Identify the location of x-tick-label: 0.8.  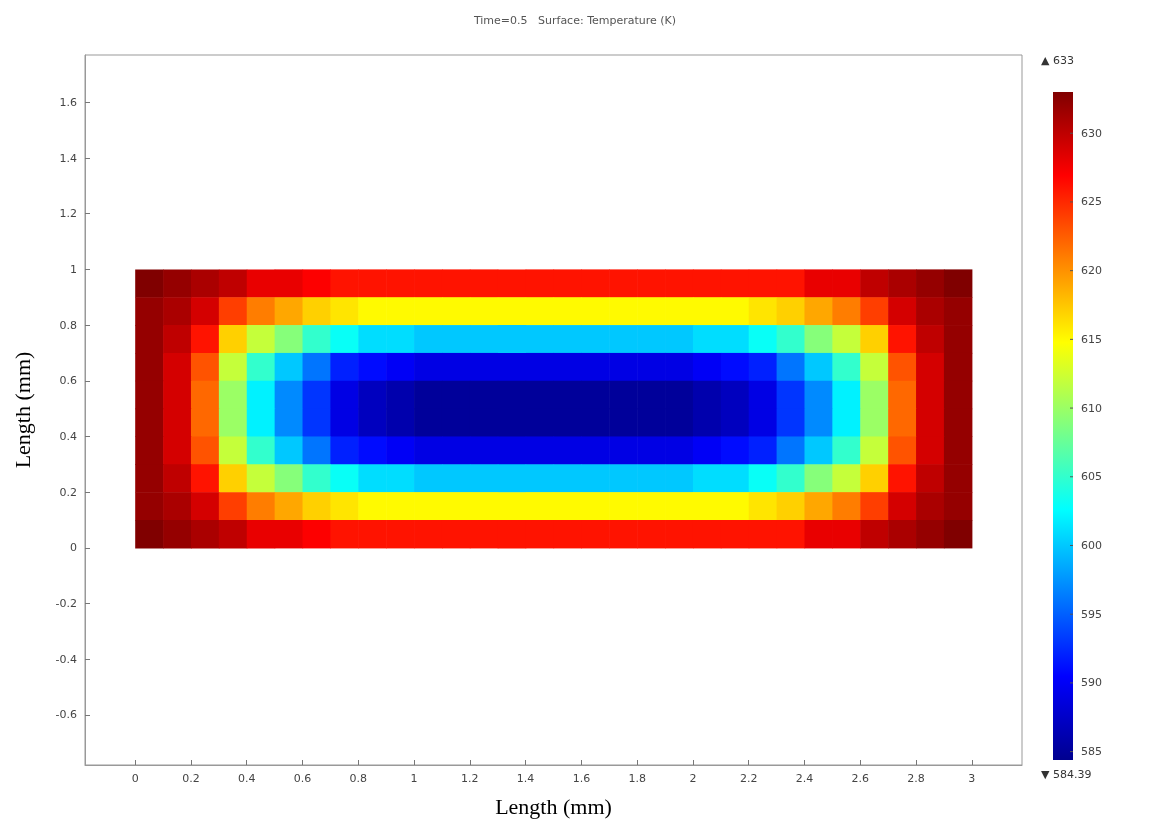
(358, 778).